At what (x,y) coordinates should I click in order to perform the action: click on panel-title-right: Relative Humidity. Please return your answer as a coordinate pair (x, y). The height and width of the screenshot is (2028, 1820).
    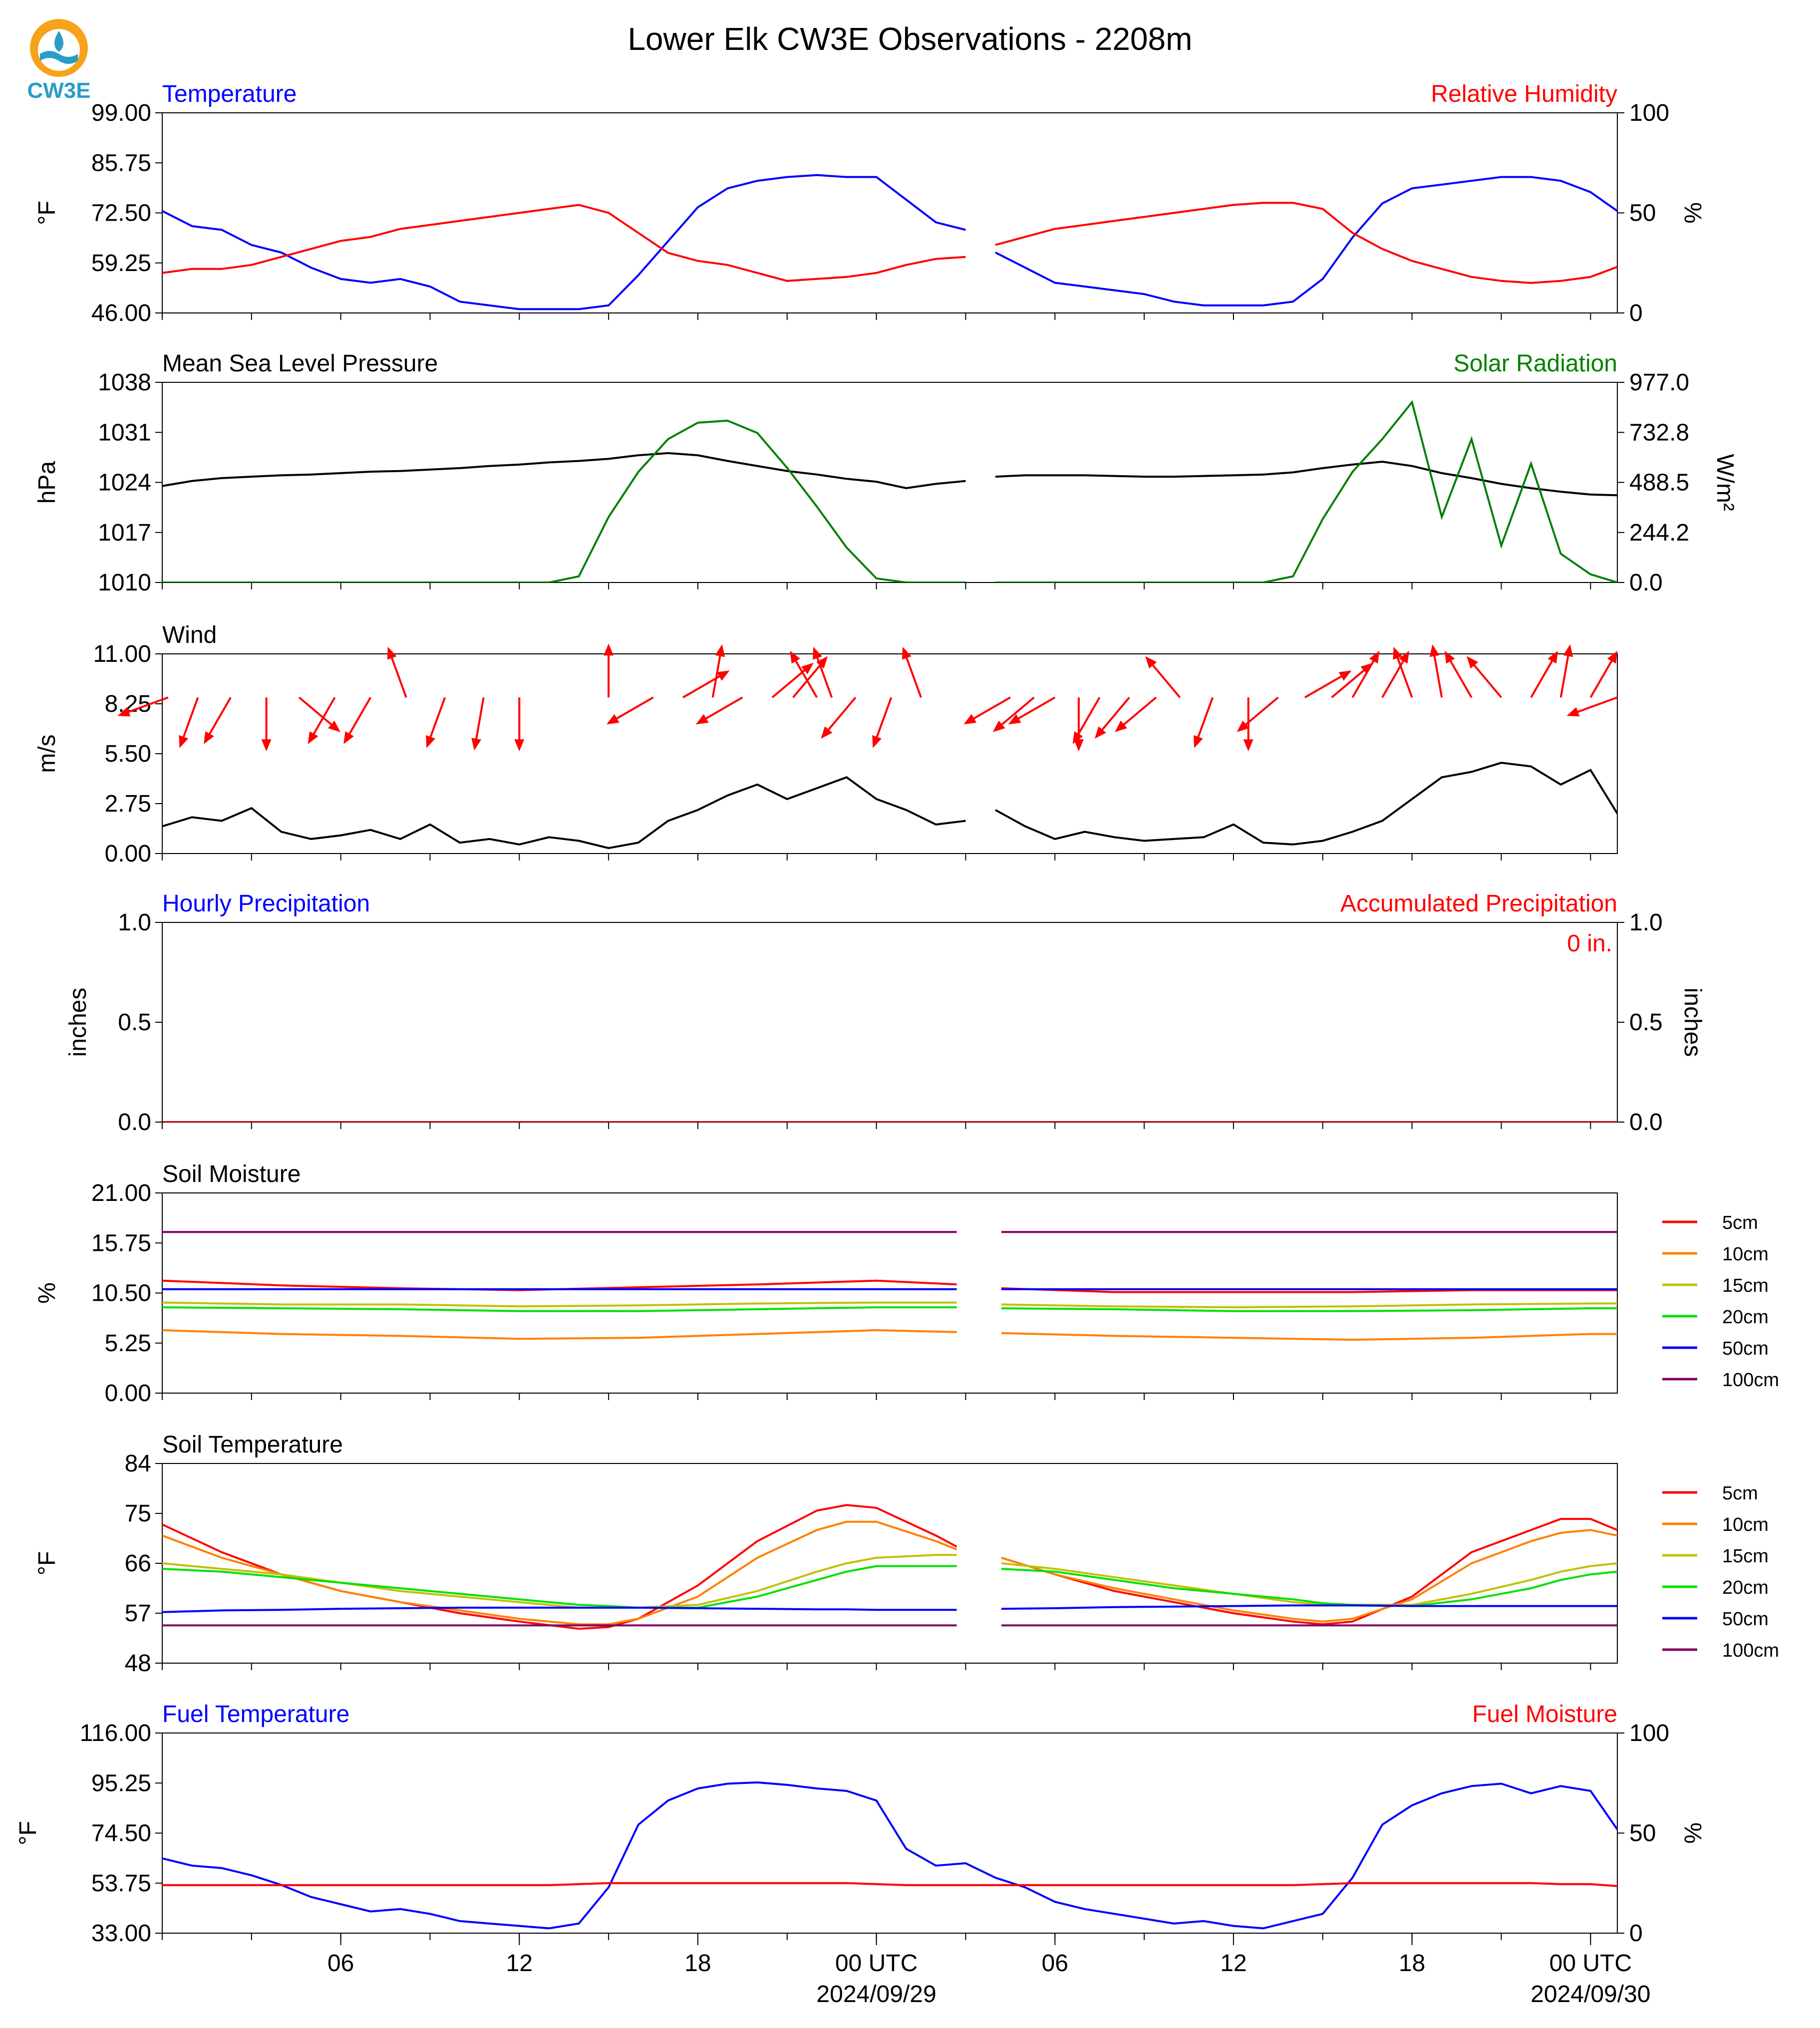
    Looking at the image, I should click on (1524, 94).